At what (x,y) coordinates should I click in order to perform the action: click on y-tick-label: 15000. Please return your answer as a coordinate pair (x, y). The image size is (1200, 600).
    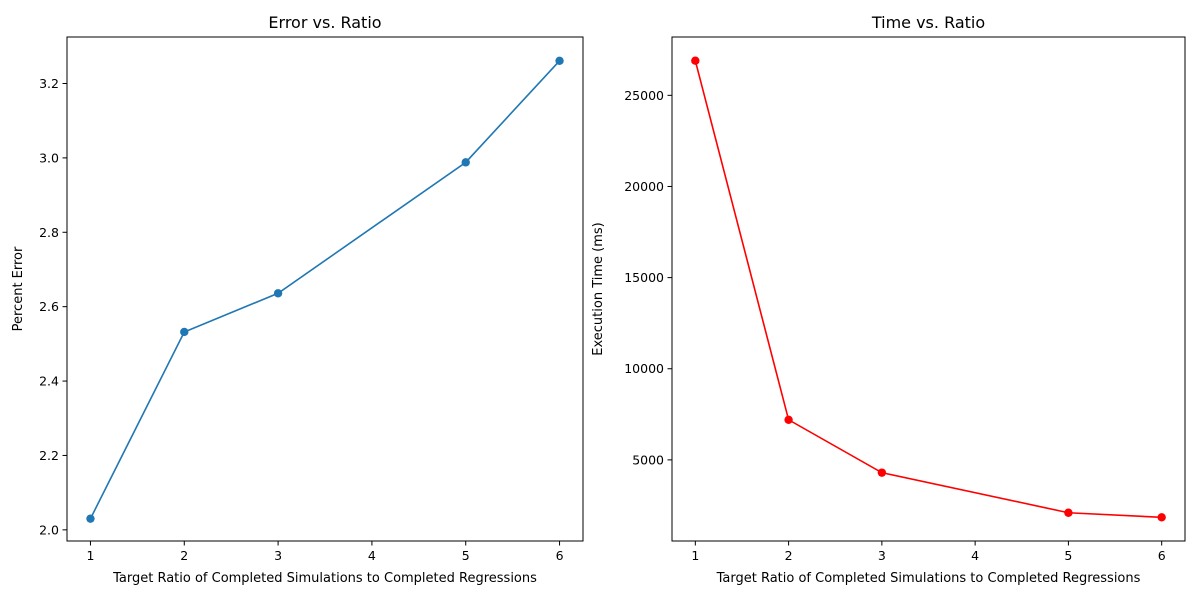
    Looking at the image, I should click on (644, 277).